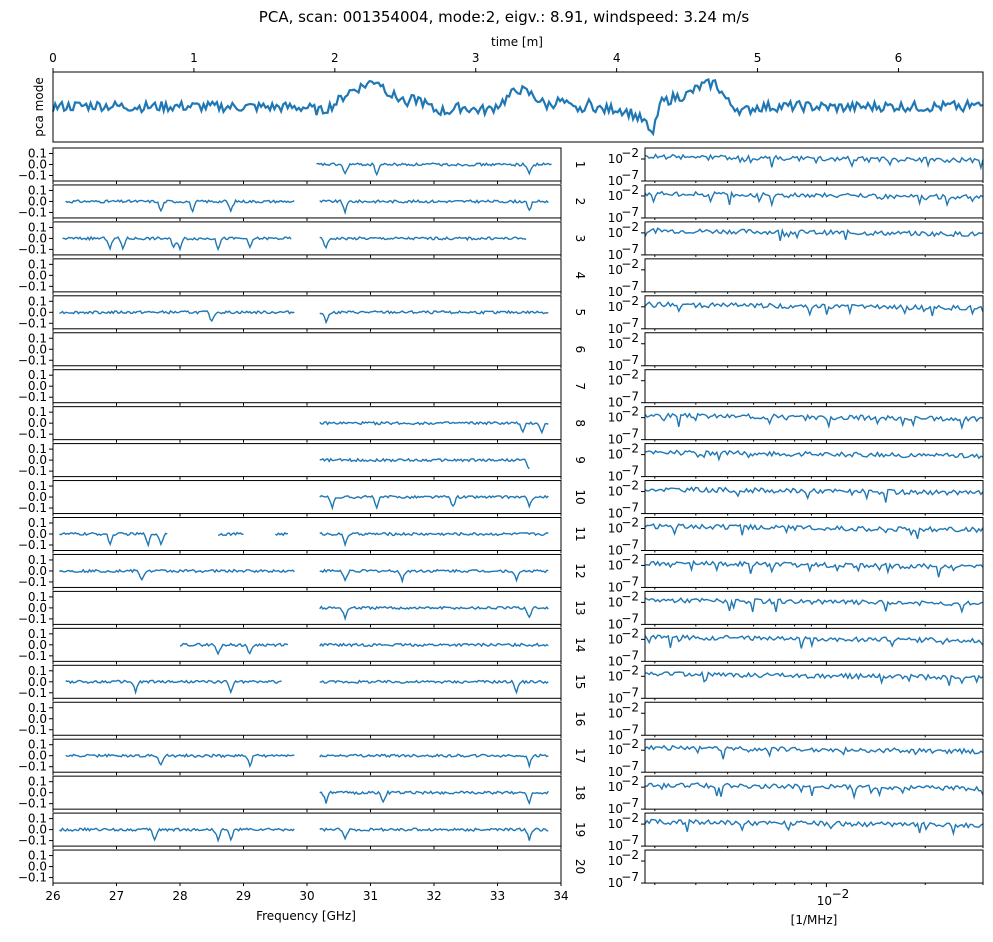 Image resolution: width=993 pixels, height=942 pixels. I want to click on top-xtick-label: 2, so click(335, 58).